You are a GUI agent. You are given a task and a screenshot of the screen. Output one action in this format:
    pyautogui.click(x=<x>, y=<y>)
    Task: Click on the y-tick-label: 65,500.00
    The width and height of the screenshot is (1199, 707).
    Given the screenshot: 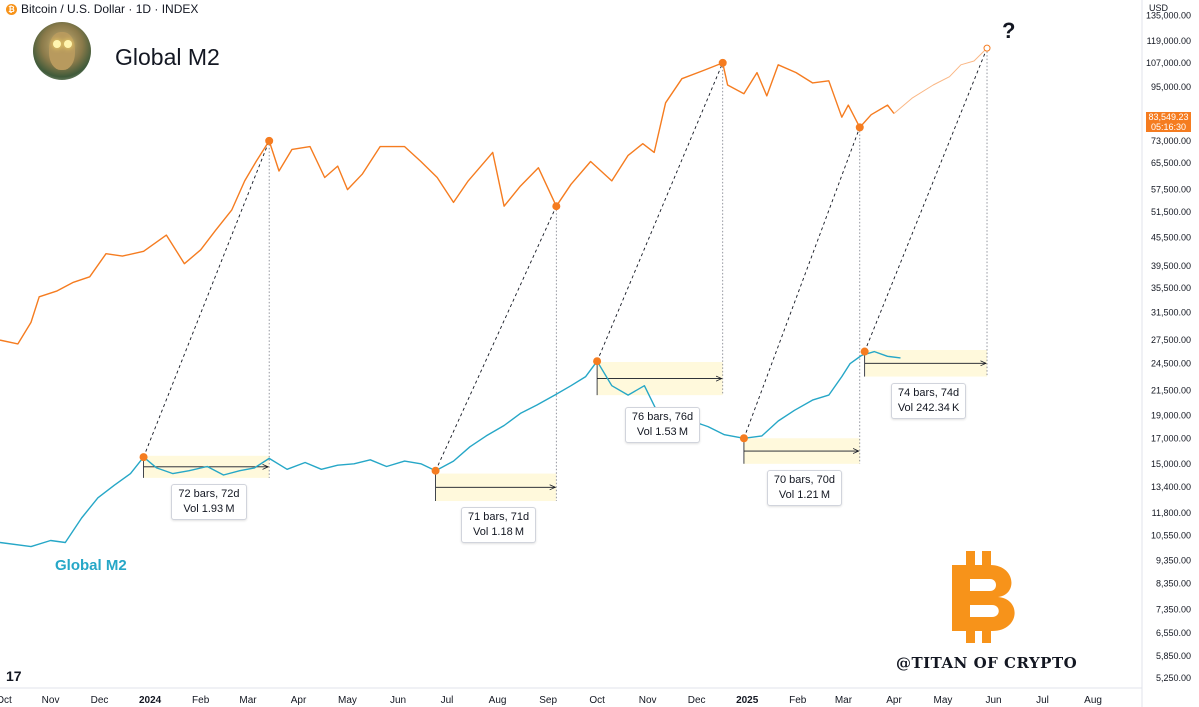 What is the action you would take?
    pyautogui.click(x=1171, y=163)
    